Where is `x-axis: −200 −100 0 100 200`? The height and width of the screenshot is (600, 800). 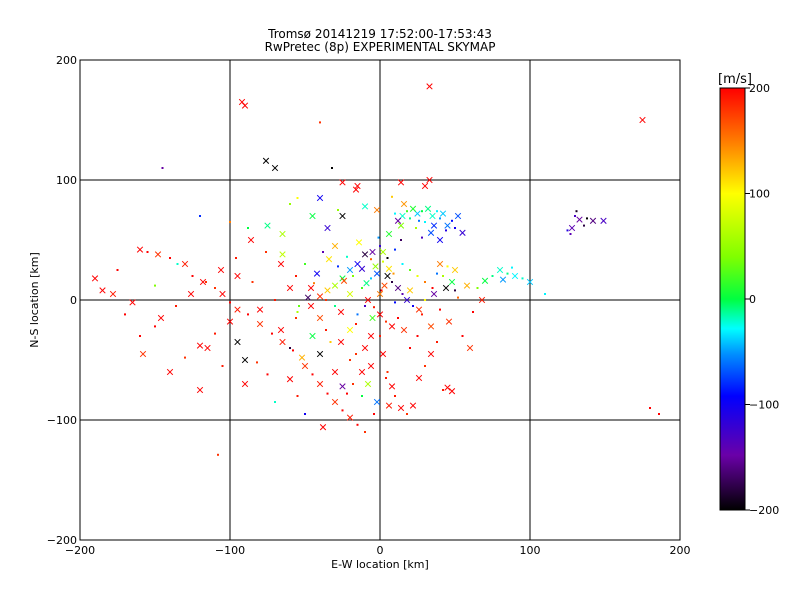 x-axis: −200 −100 0 100 200 is located at coordinates (378, 550).